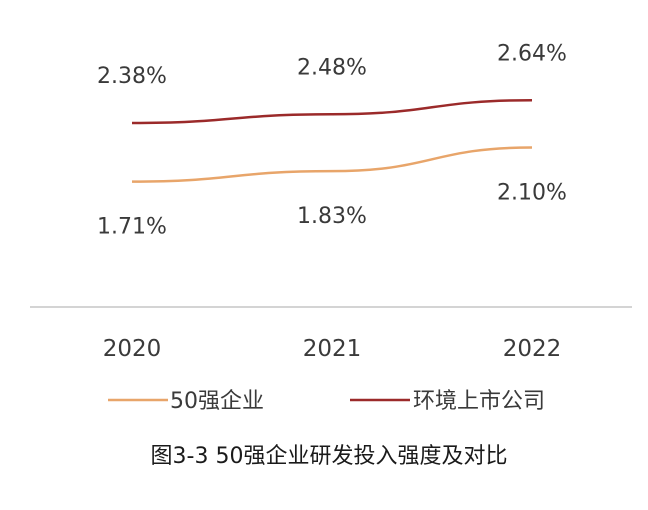  Describe the element at coordinates (332, 216) in the screenshot. I see `data-label-50-strong-2021: 1.83%` at that location.